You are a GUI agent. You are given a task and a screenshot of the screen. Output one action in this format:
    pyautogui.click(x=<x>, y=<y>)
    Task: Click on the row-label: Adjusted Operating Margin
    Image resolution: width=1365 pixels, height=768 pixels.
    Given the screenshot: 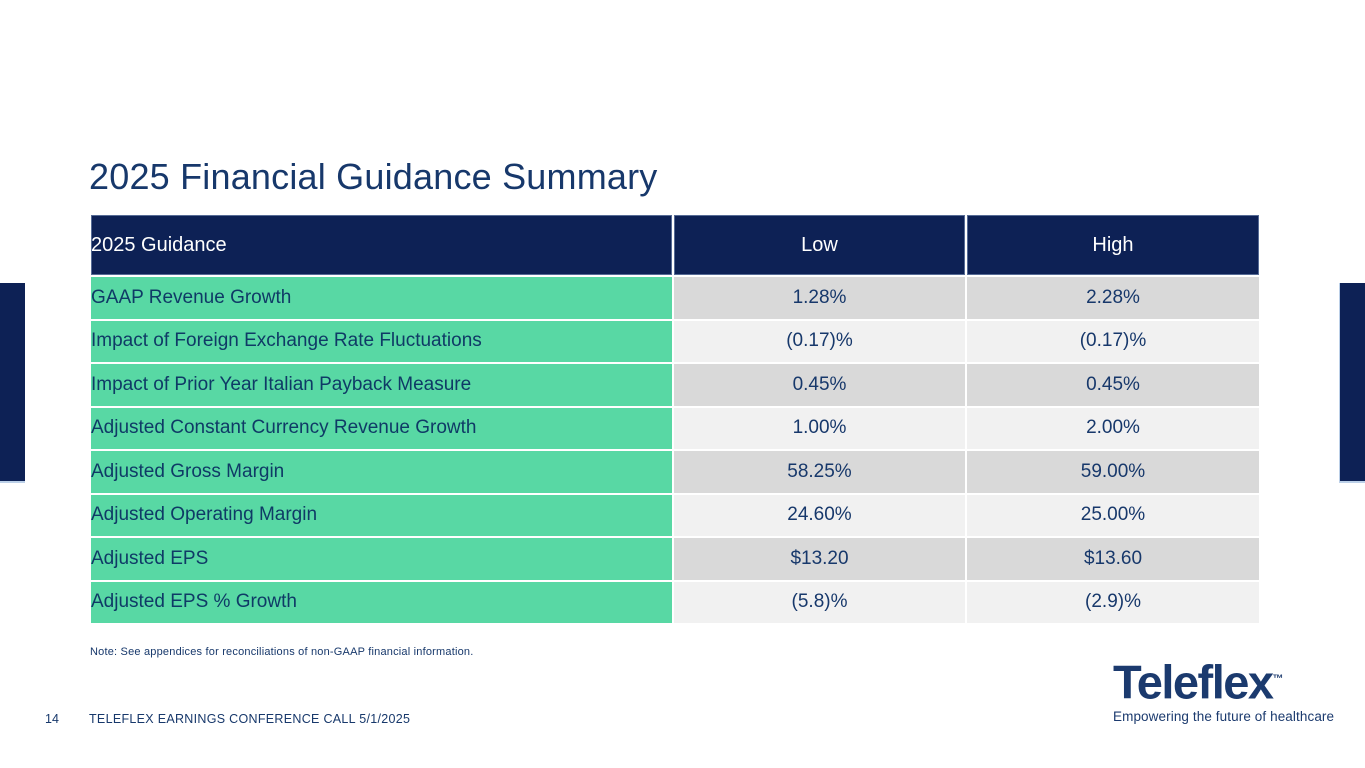 What is the action you would take?
    pyautogui.click(x=381, y=515)
    